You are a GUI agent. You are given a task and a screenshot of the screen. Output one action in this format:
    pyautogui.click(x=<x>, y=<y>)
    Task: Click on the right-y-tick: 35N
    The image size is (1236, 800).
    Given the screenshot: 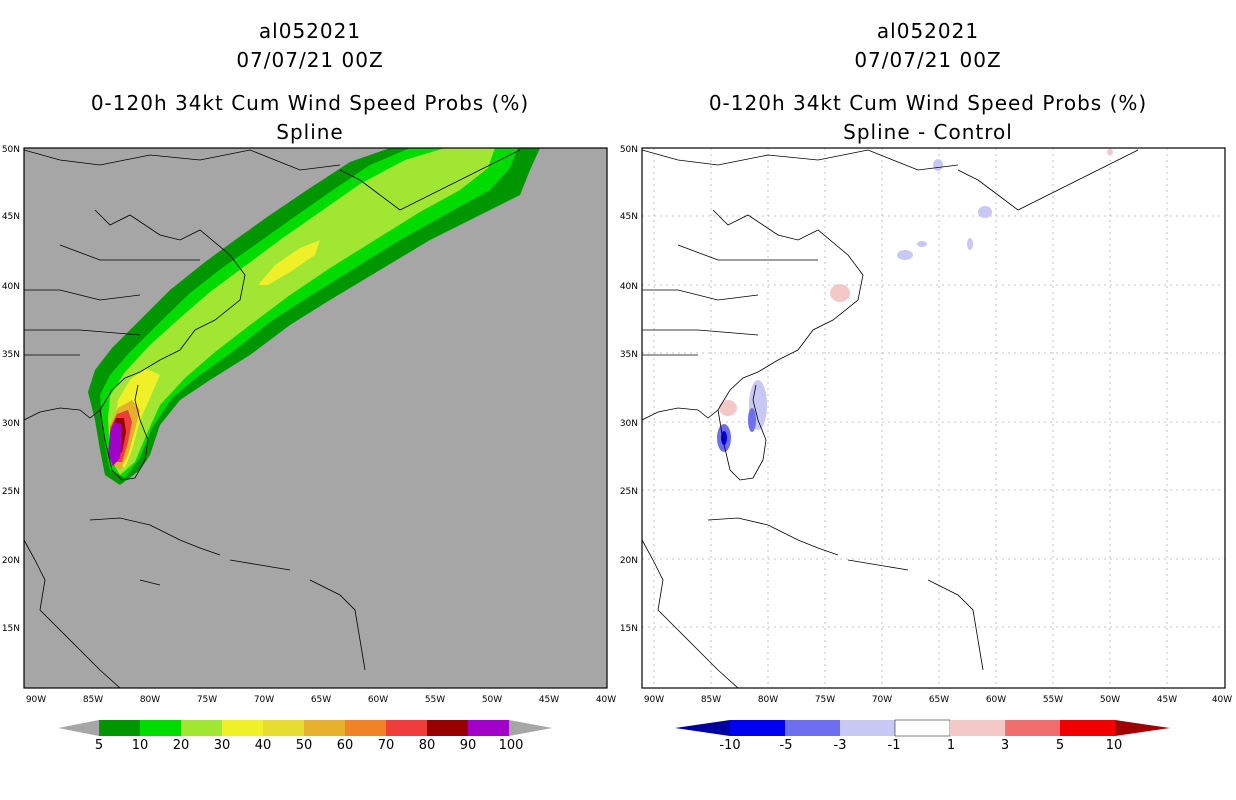 What is the action you would take?
    pyautogui.click(x=629, y=355)
    